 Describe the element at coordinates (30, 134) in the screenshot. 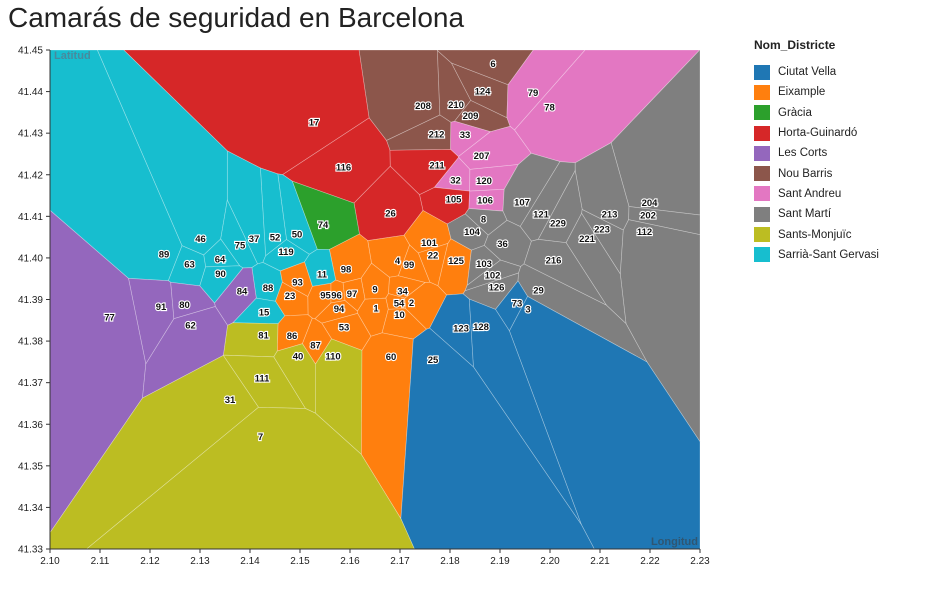

I see `y-tick-label: 41.43` at that location.